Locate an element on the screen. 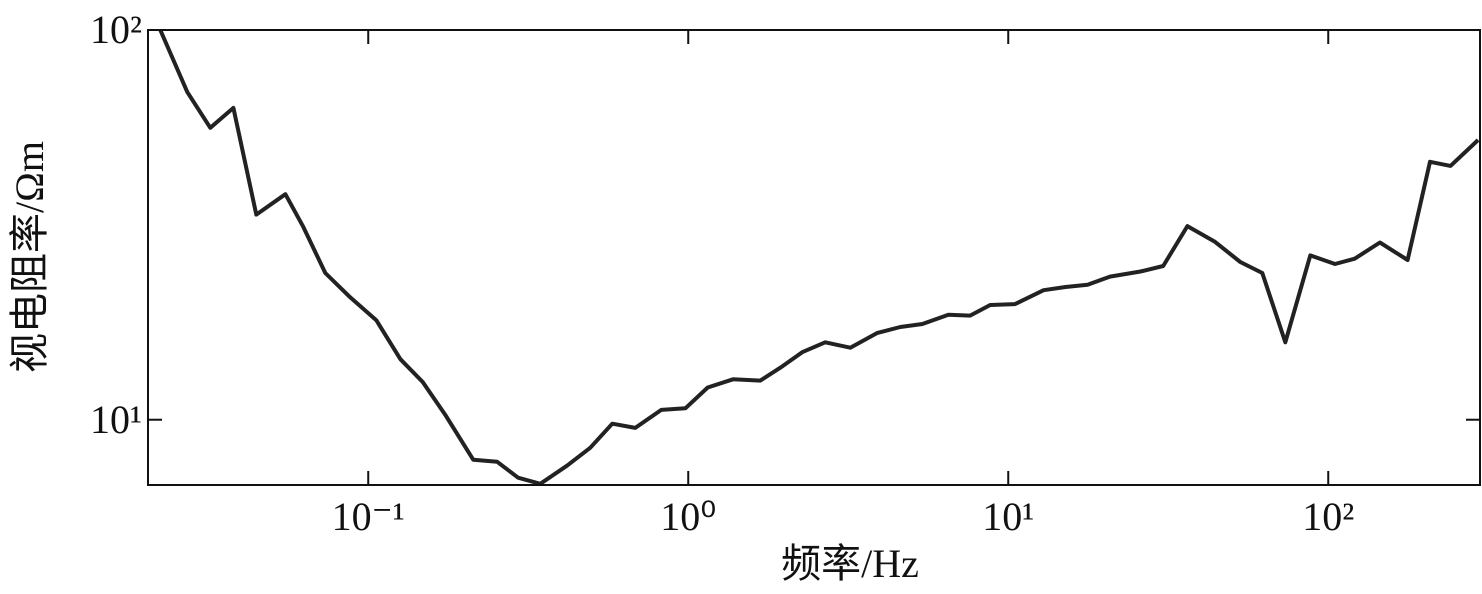 This screenshot has width=1482, height=594. x-axis-label: 频率/Hz is located at coordinates (850, 563).